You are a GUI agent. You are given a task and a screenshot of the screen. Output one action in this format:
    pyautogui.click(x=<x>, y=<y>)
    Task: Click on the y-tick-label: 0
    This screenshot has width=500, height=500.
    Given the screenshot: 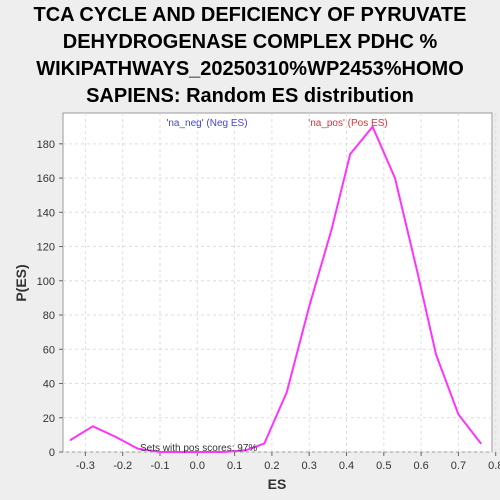 What is the action you would take?
    pyautogui.click(x=52, y=453)
    